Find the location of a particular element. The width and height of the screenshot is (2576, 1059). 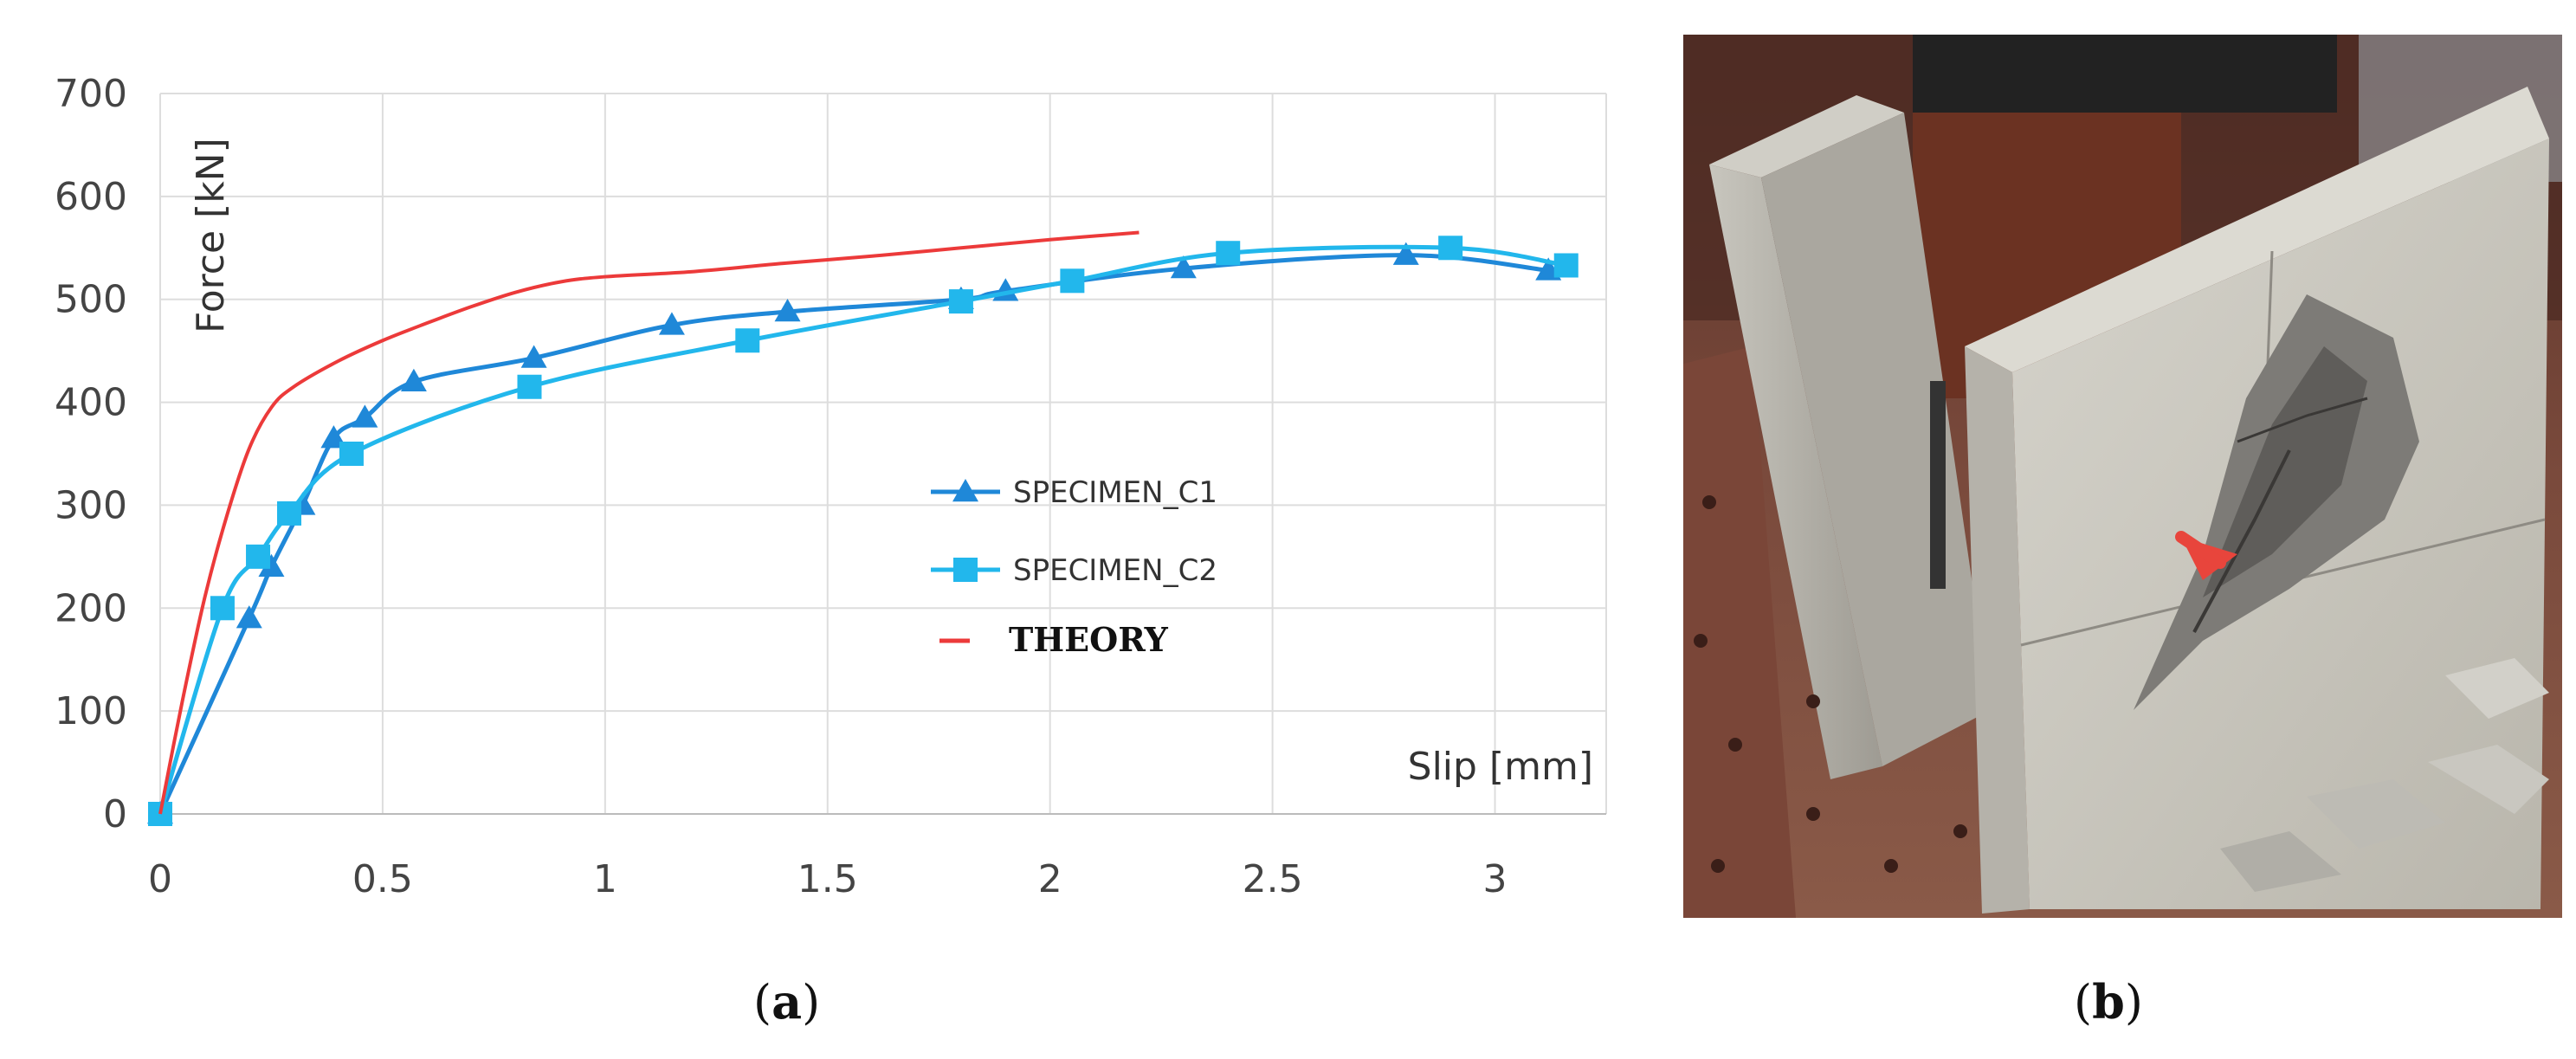

x-axis-label: Slip [mm] is located at coordinates (1500, 767).